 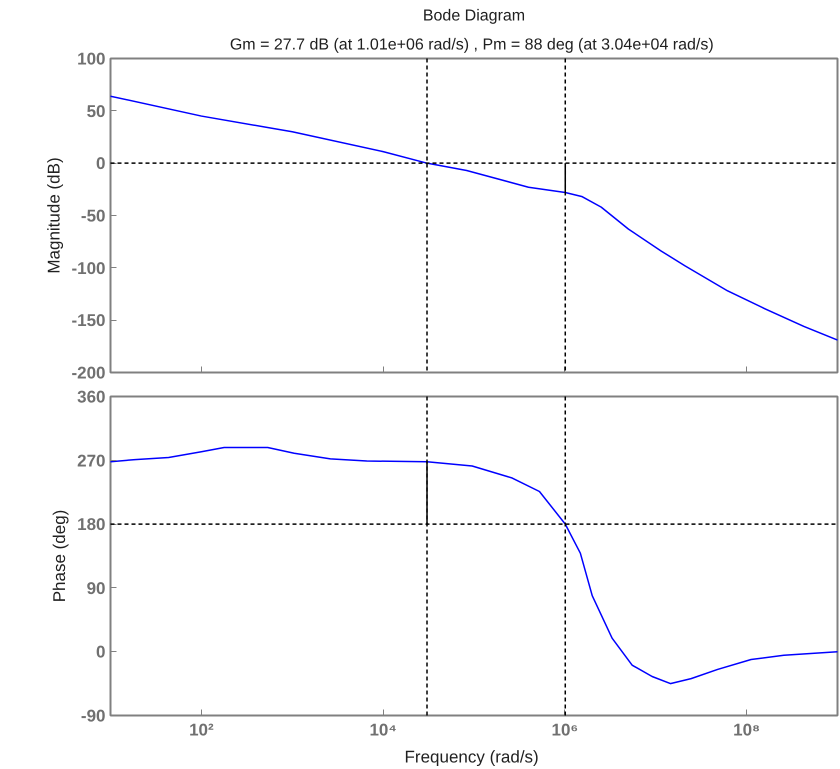 I want to click on y-tick-label: 90, so click(x=96, y=588).